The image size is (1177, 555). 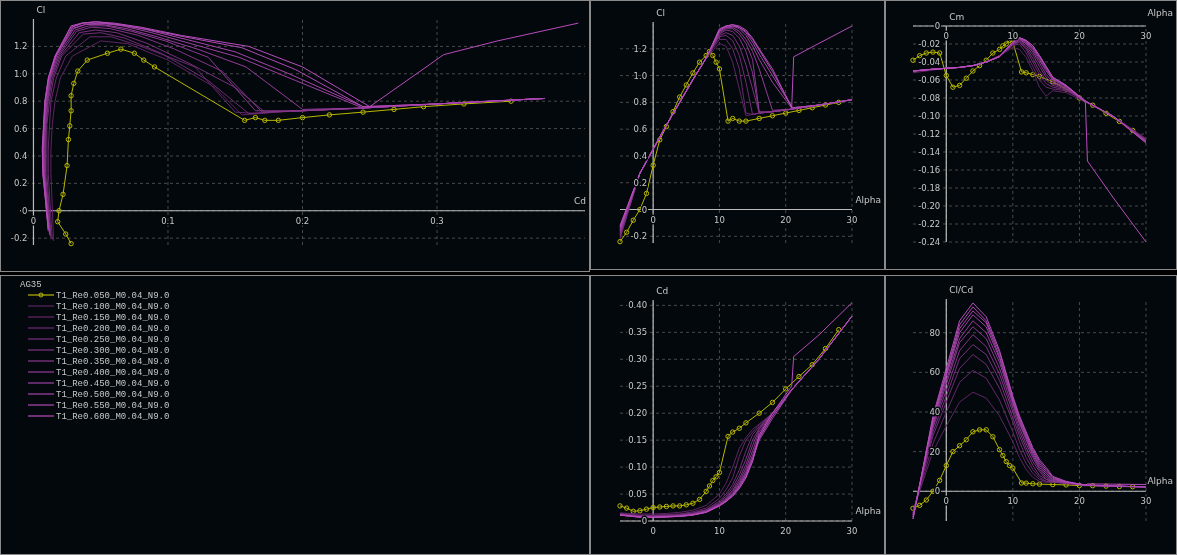 I want to click on legend-label: T1_Re0.500_M0.04_N9.0, so click(x=113, y=395).